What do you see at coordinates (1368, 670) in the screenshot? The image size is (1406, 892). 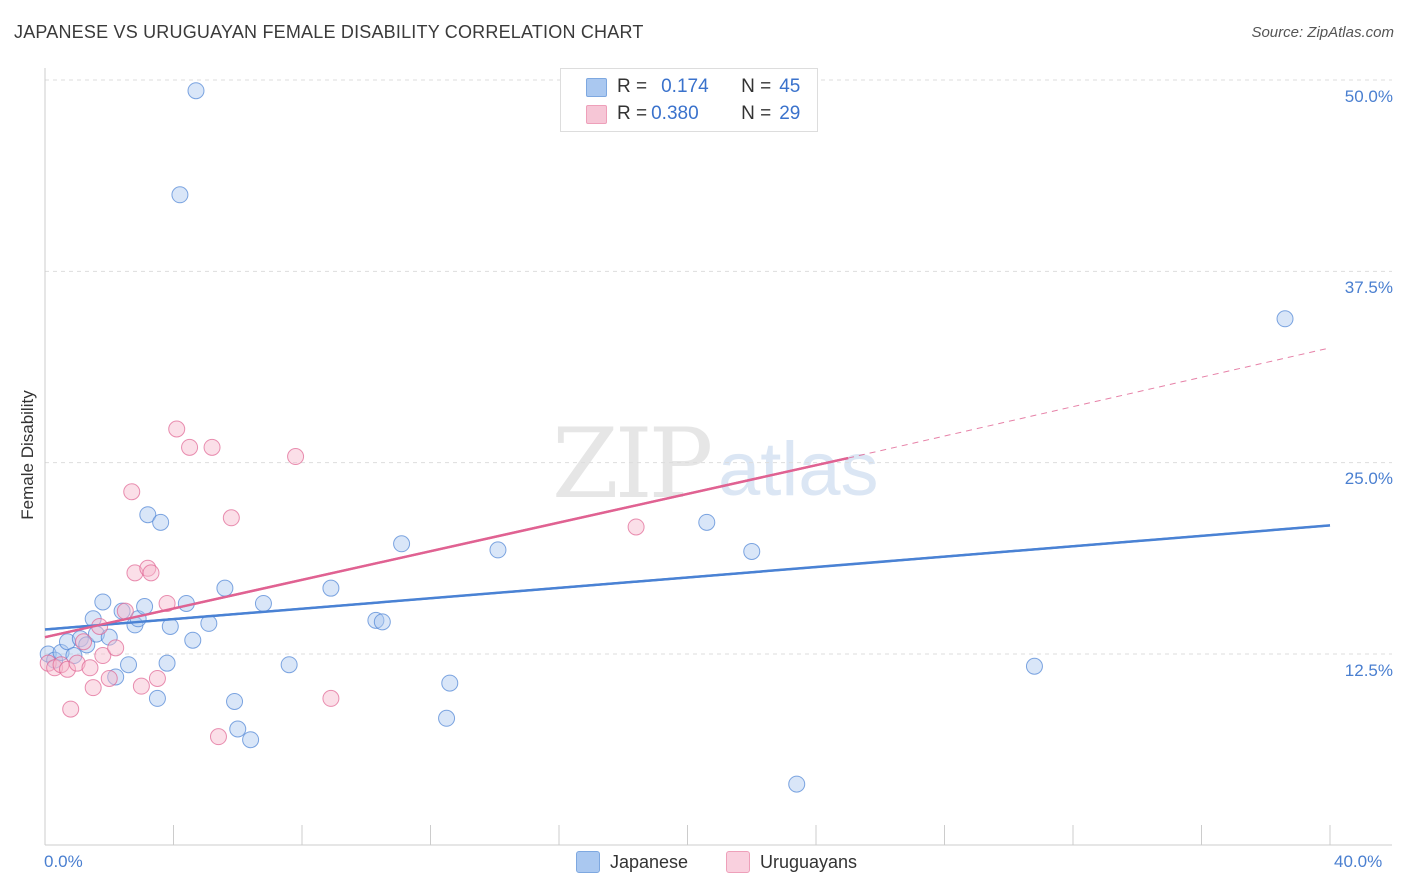 I see `y-tick-label: 12.5%` at bounding box center [1368, 670].